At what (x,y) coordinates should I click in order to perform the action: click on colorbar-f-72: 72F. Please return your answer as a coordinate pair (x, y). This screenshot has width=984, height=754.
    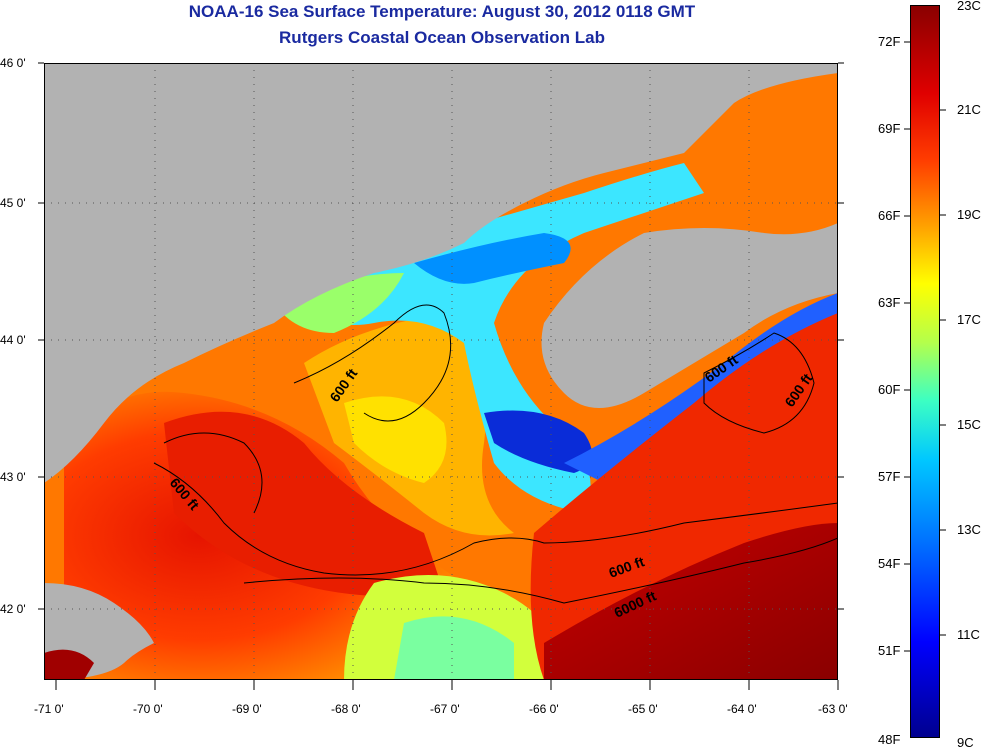
    Looking at the image, I should click on (889, 41).